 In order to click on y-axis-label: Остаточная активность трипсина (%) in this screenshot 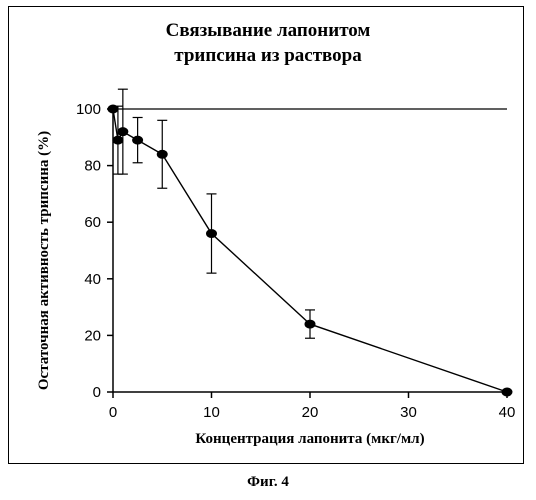, I will do `click(44, 260)`.